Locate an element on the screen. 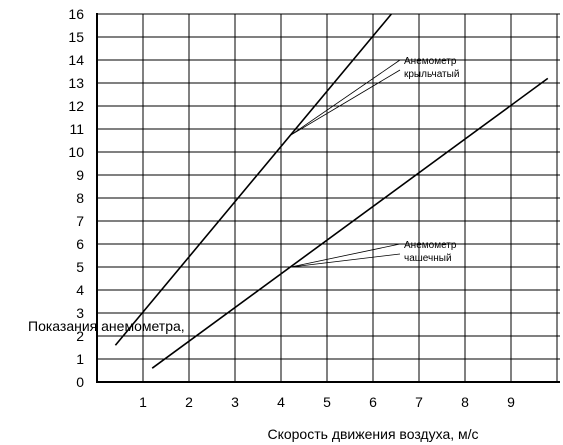 This screenshot has width=563, height=445. x-tick-label-6: 6 is located at coordinates (373, 402).